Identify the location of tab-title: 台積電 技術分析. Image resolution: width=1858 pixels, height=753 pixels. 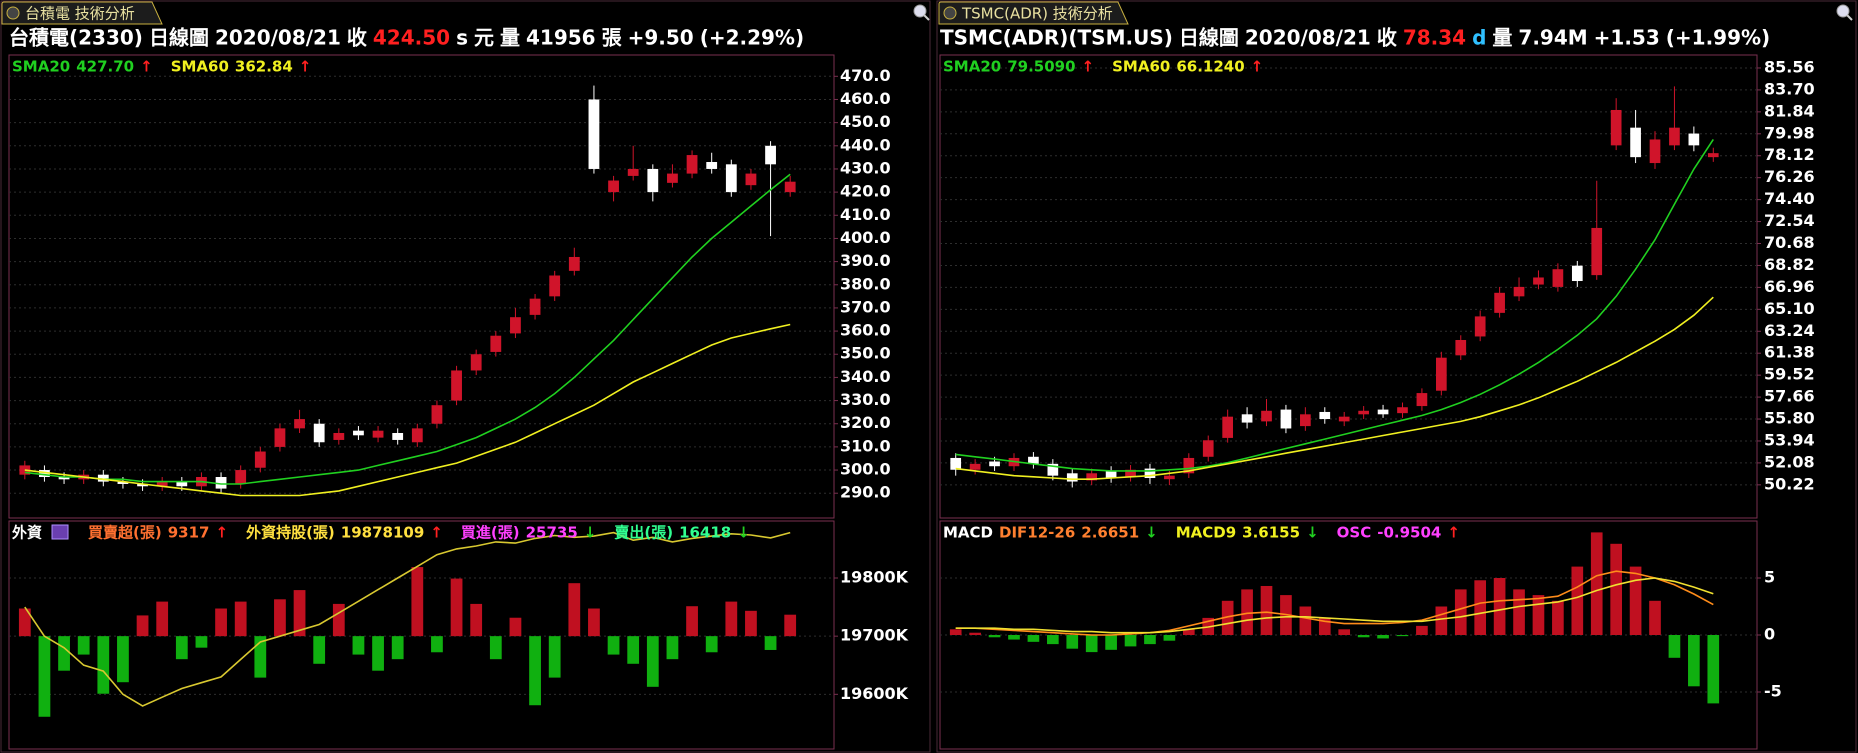
(80, 14).